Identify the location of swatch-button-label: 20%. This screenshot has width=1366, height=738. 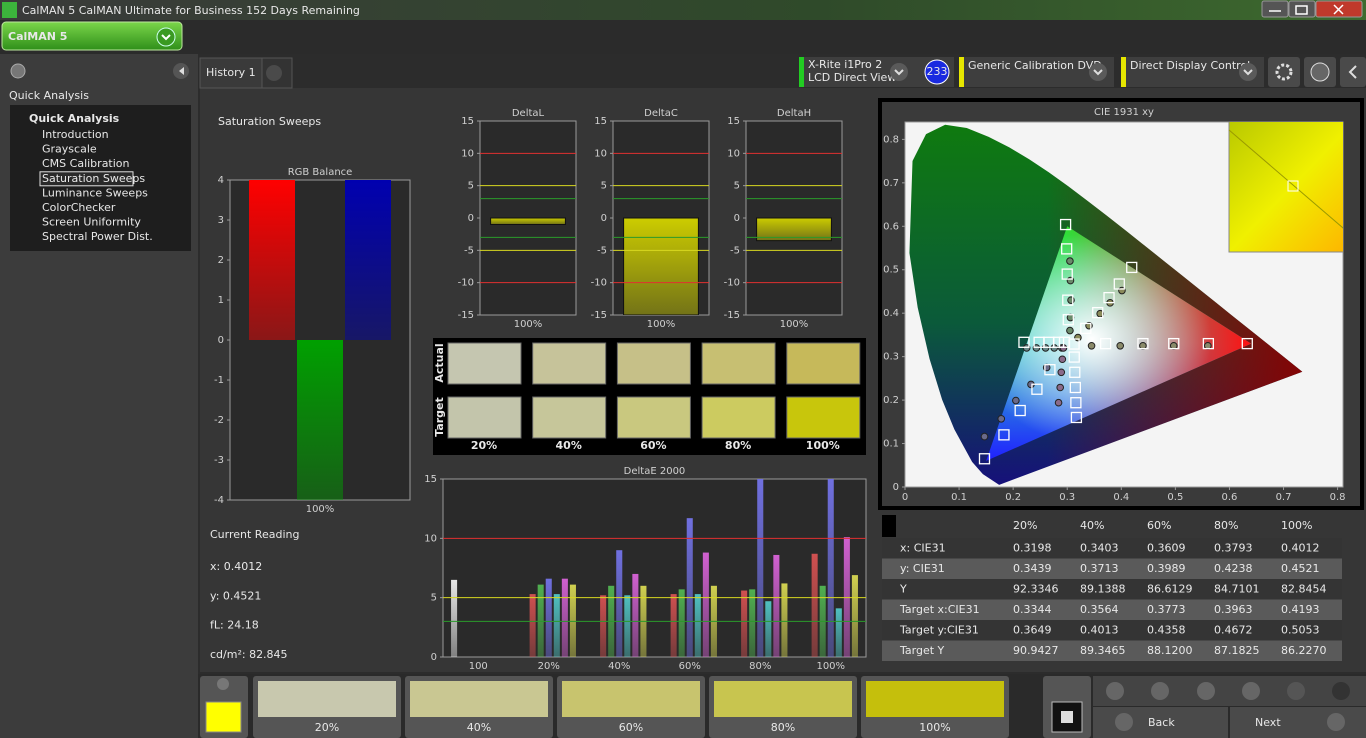
(327, 727).